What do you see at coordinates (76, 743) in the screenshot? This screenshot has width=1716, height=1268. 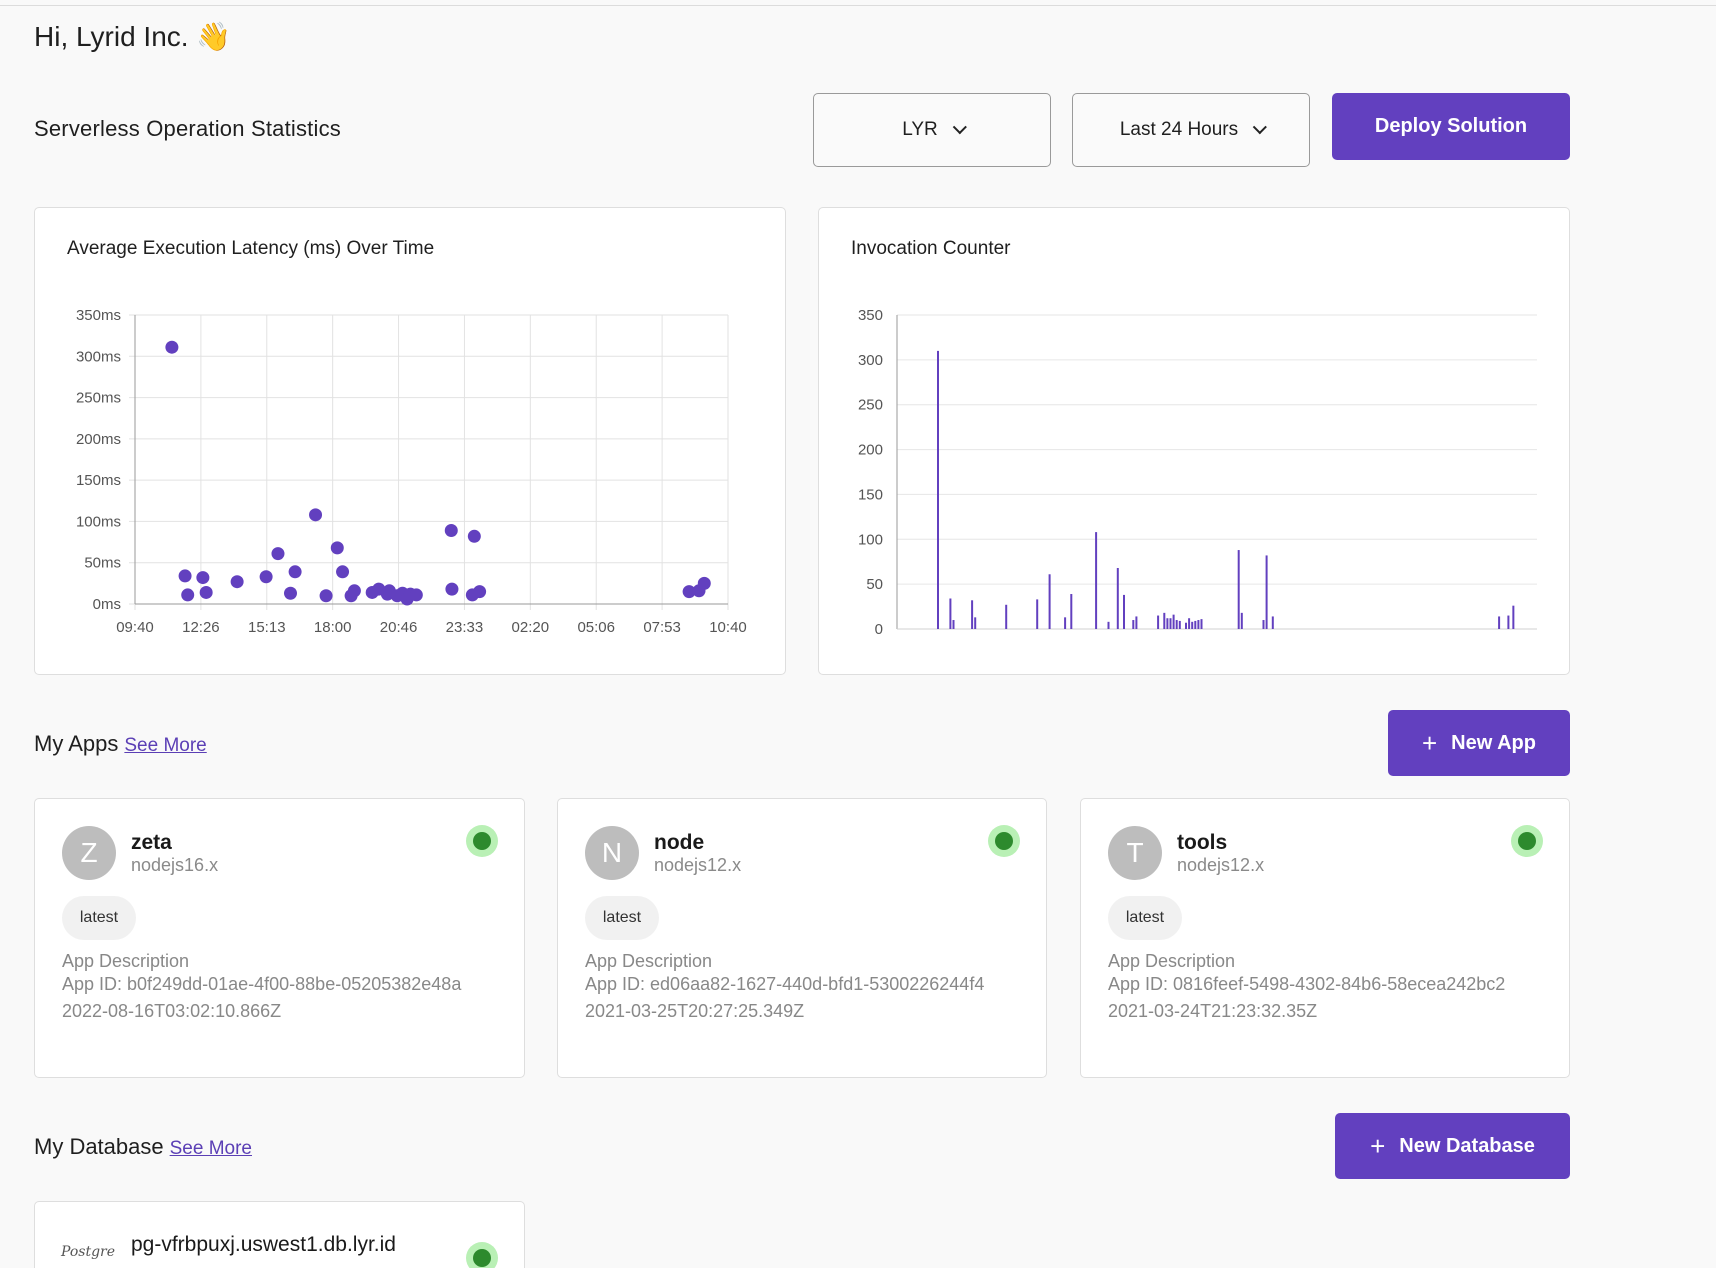 I see `my-apps-title: My Apps` at bounding box center [76, 743].